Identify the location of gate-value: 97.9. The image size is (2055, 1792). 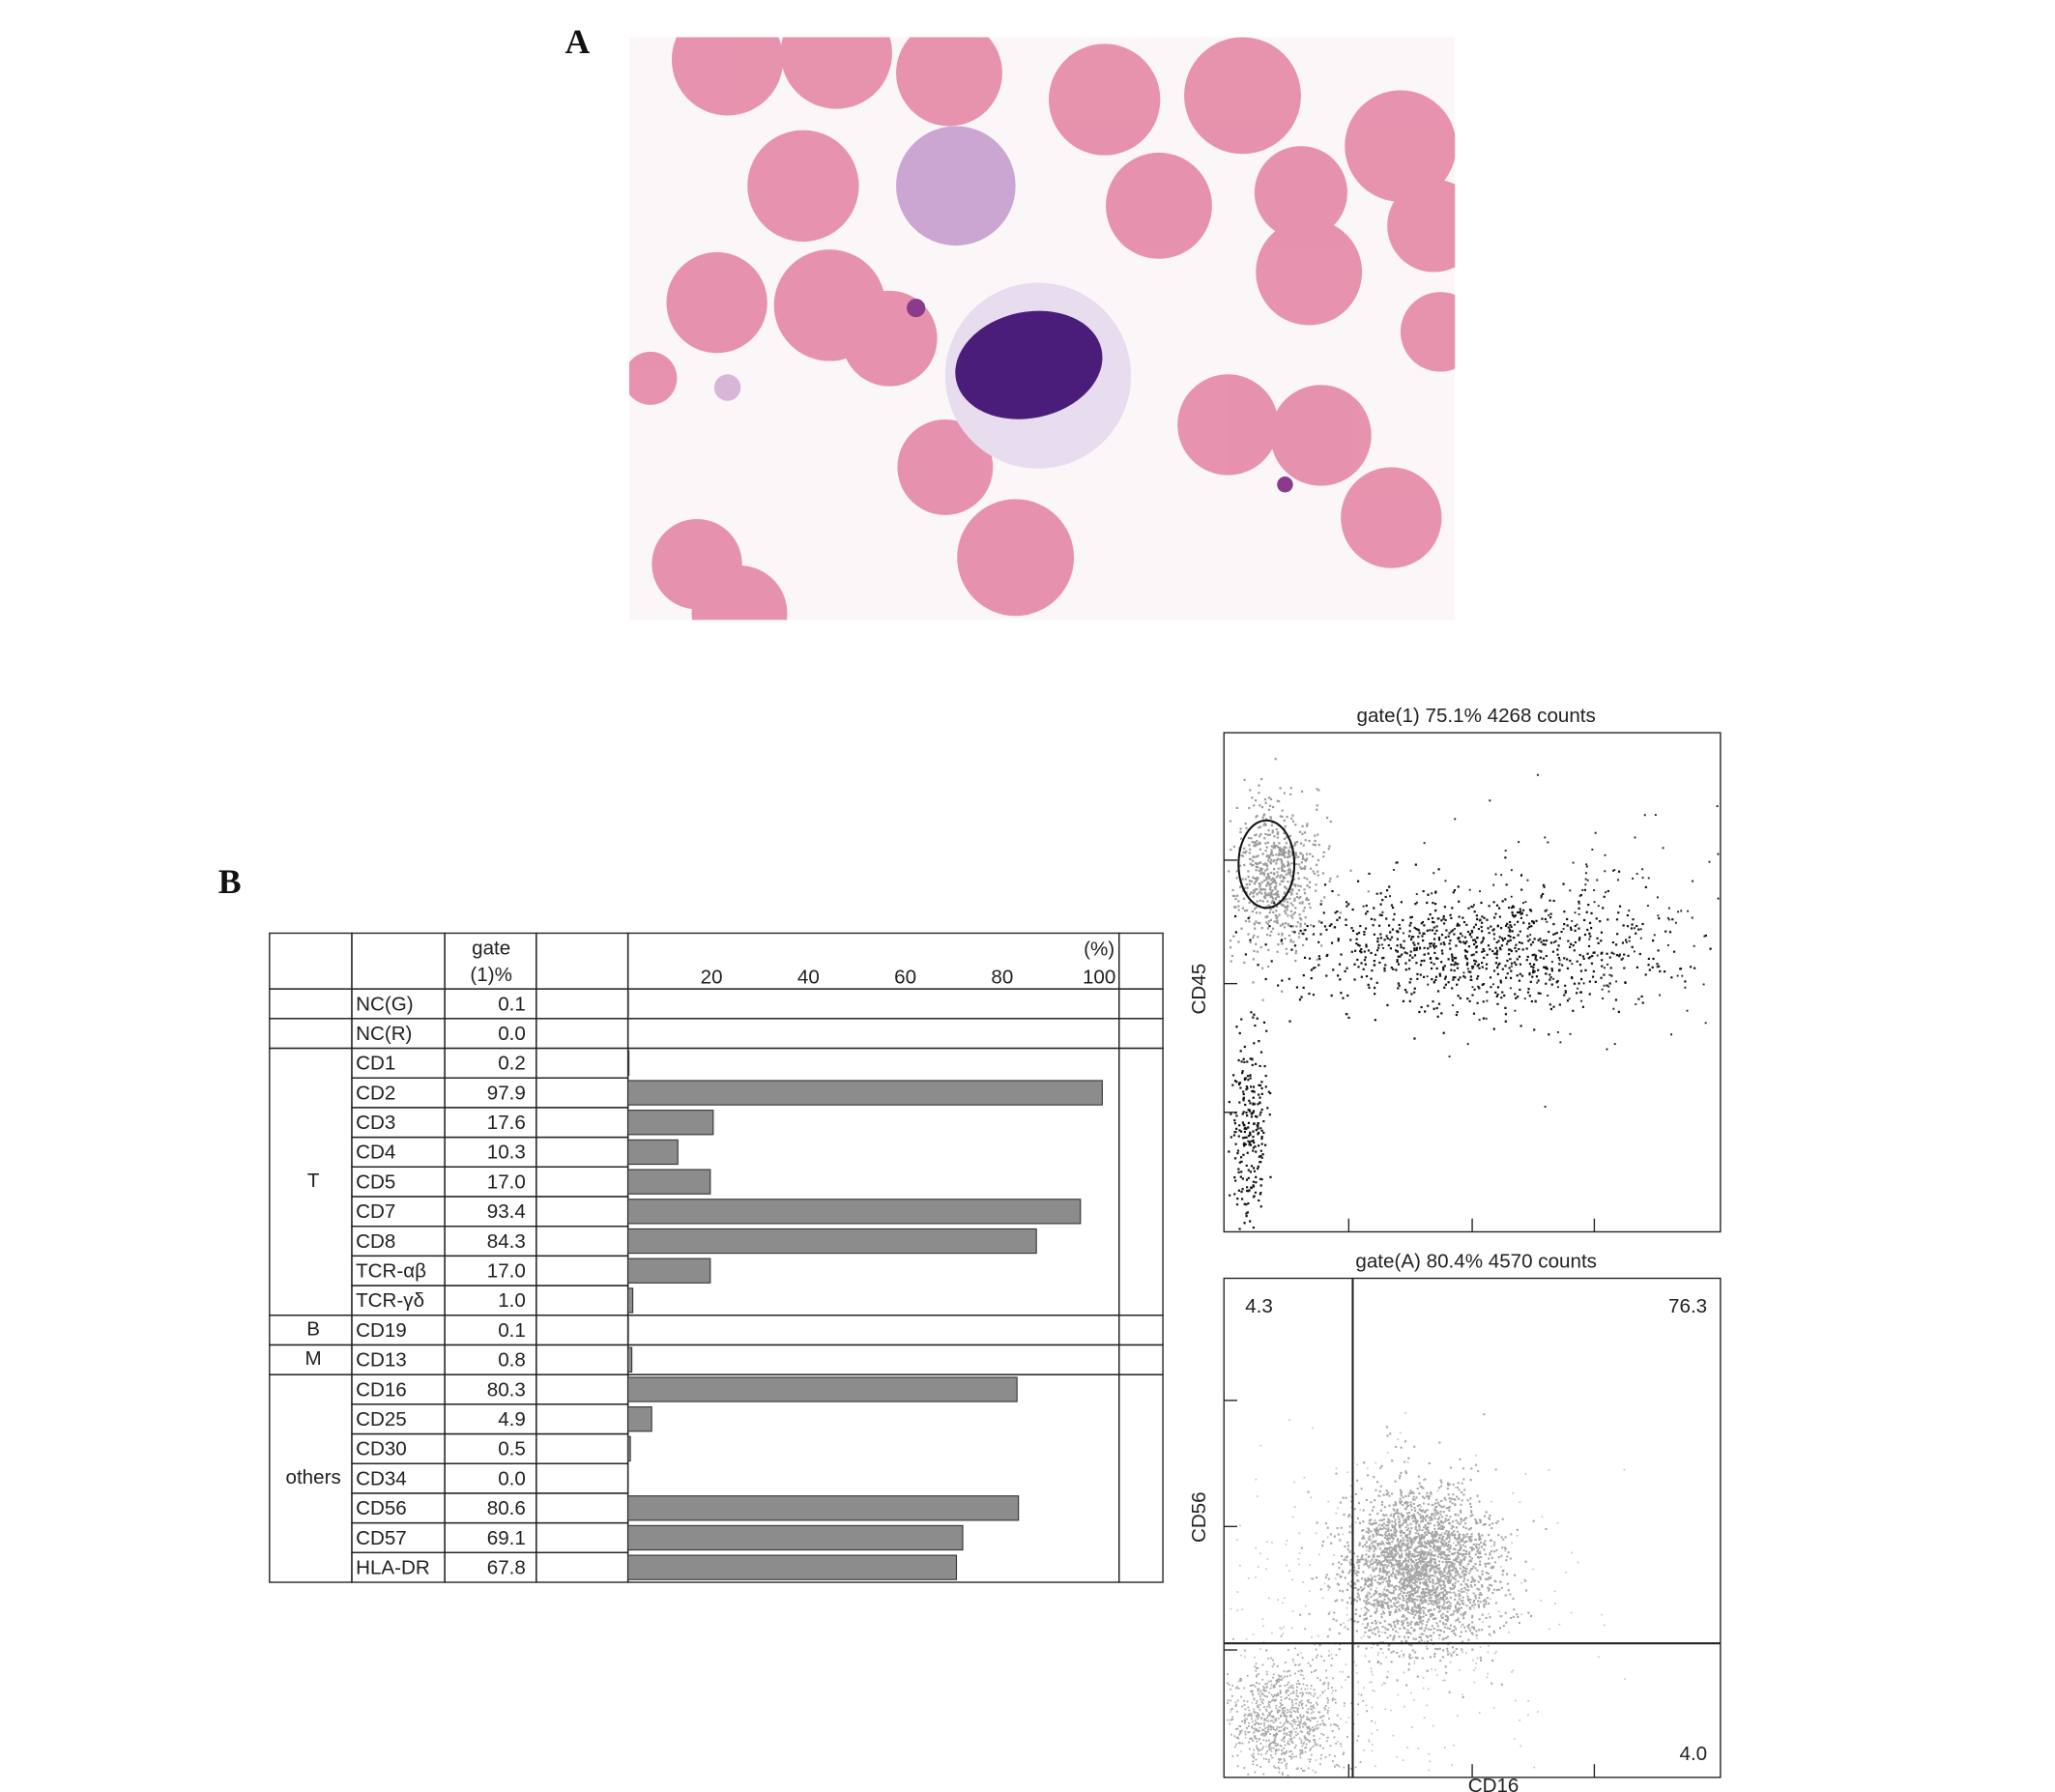
(506, 1093).